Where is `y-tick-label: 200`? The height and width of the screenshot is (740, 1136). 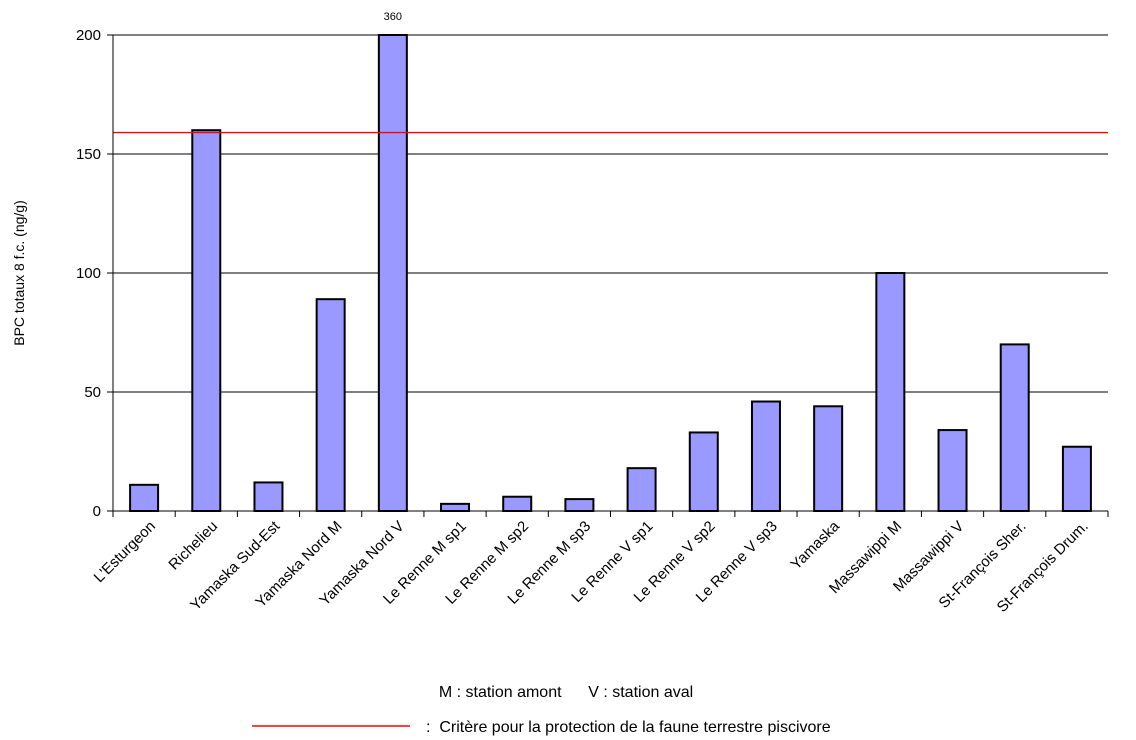
y-tick-label: 200 is located at coordinates (88, 35).